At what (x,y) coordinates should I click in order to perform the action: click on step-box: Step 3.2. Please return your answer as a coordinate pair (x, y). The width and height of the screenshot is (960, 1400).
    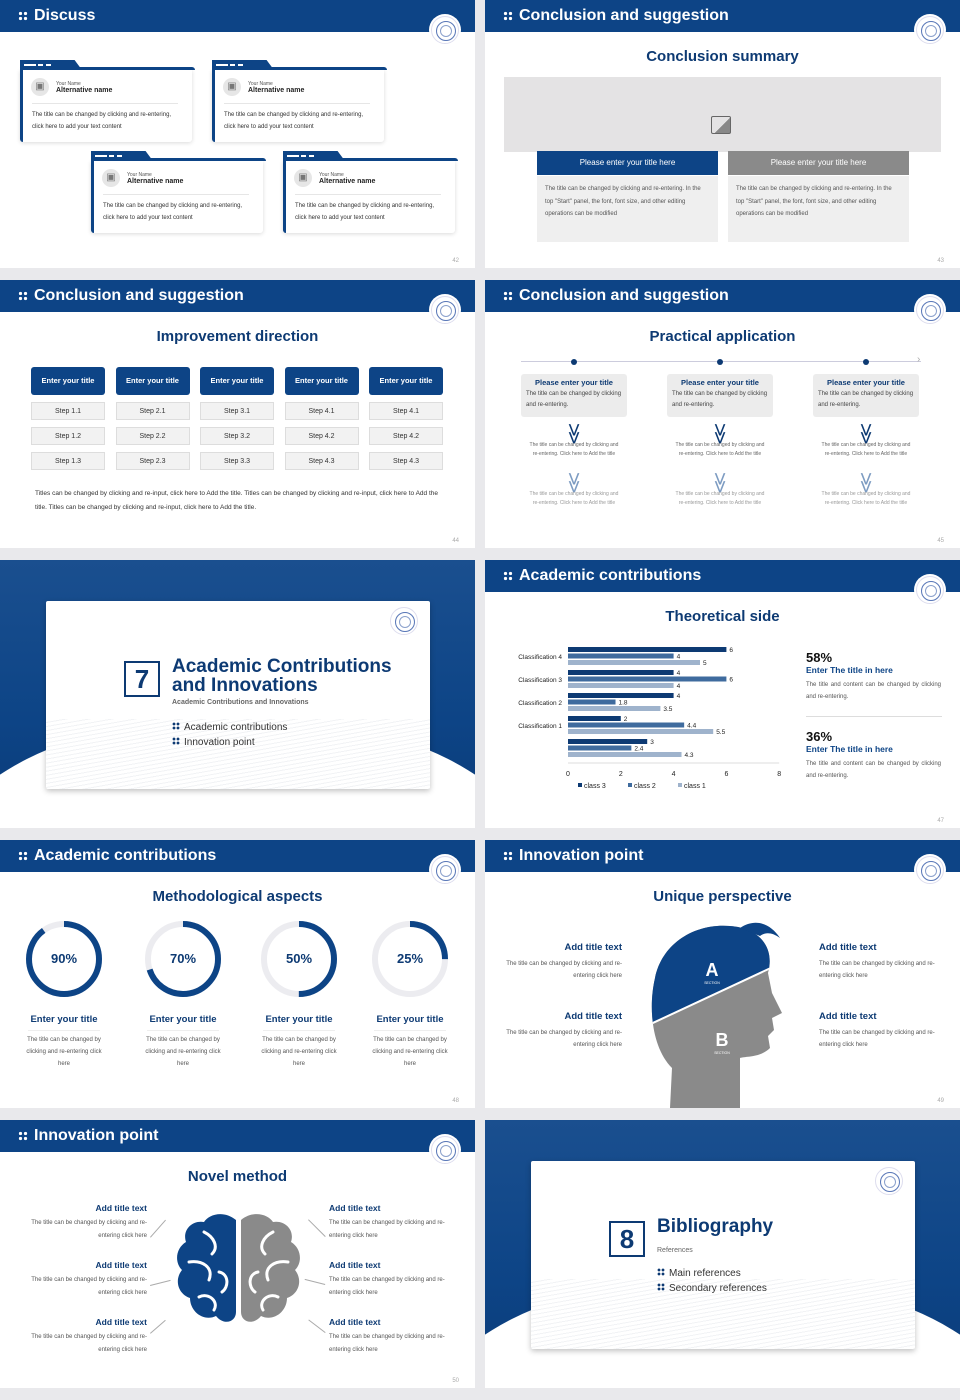
    Looking at the image, I should click on (237, 436).